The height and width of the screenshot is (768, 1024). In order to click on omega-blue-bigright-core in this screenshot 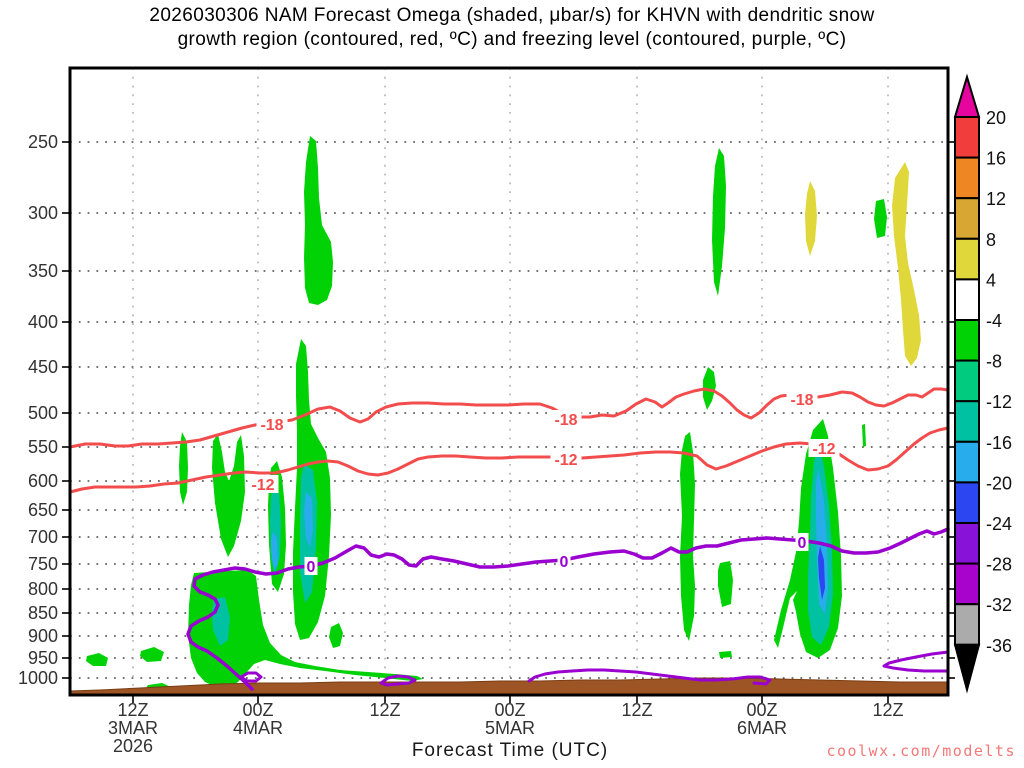, I will do `click(821, 573)`.